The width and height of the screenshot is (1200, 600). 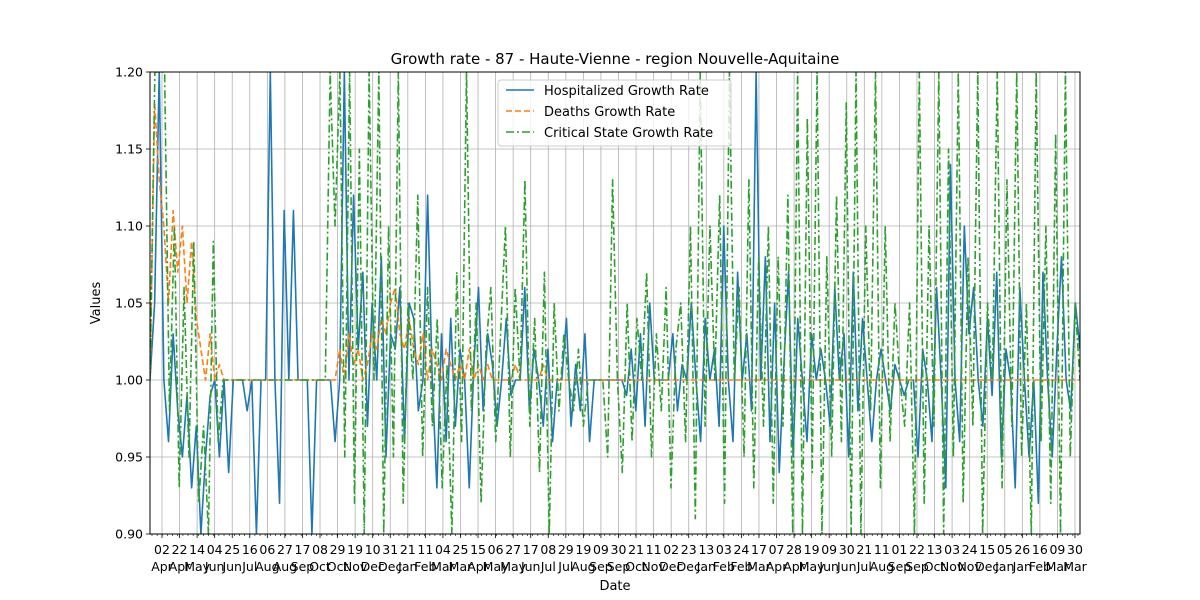 What do you see at coordinates (129, 534) in the screenshot?
I see `y-tick-label: 0.90` at bounding box center [129, 534].